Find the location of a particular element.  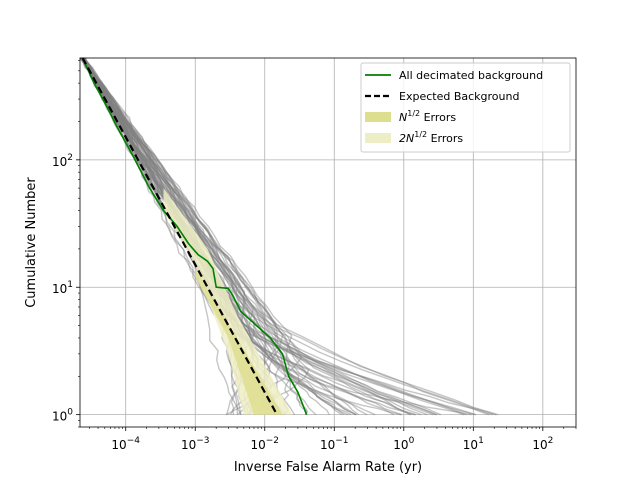

legend-label: Expected Background is located at coordinates (459, 96).